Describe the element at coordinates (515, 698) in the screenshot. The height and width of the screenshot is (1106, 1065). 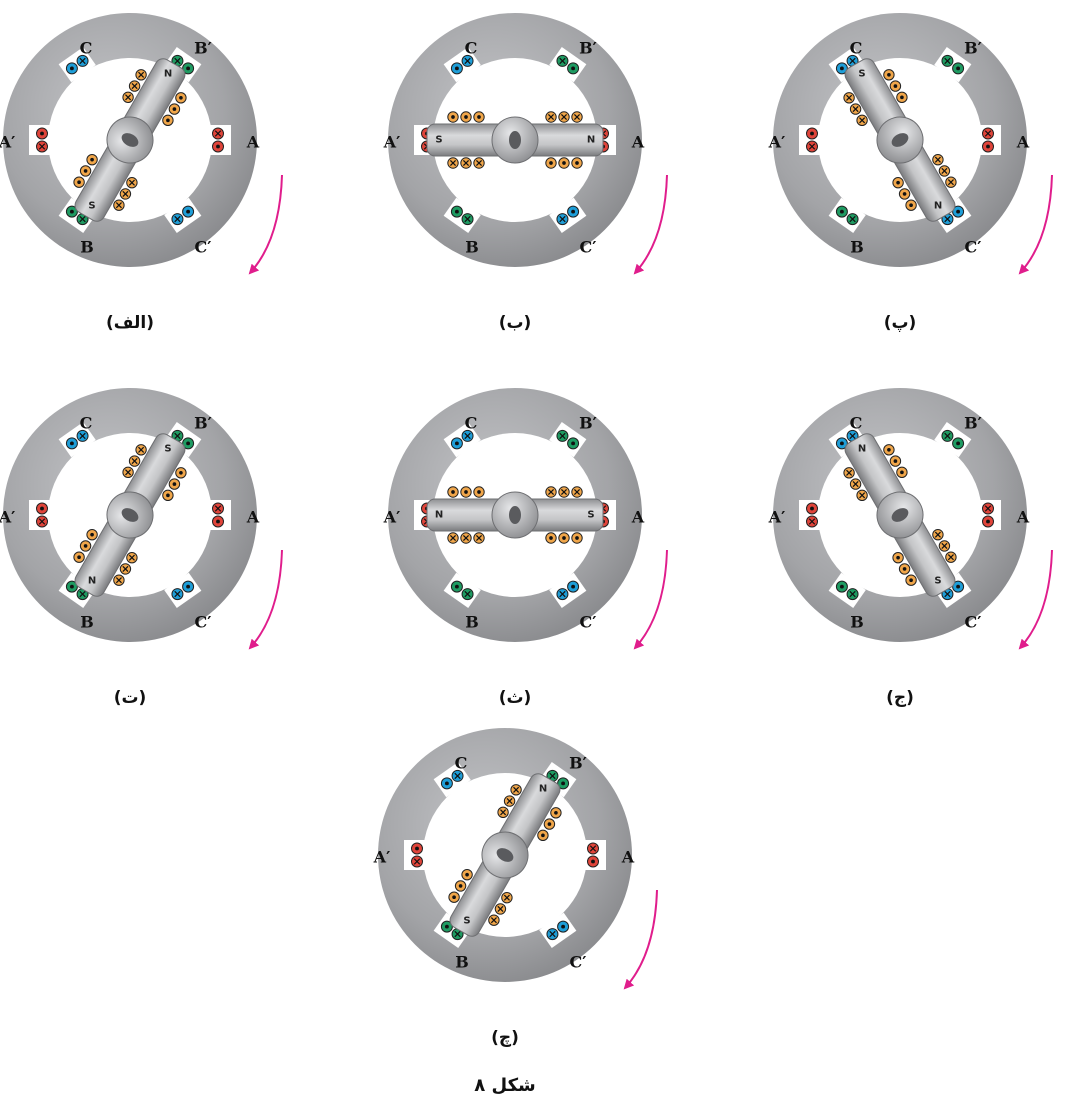
I see `panel-caption: (ث)` at that location.